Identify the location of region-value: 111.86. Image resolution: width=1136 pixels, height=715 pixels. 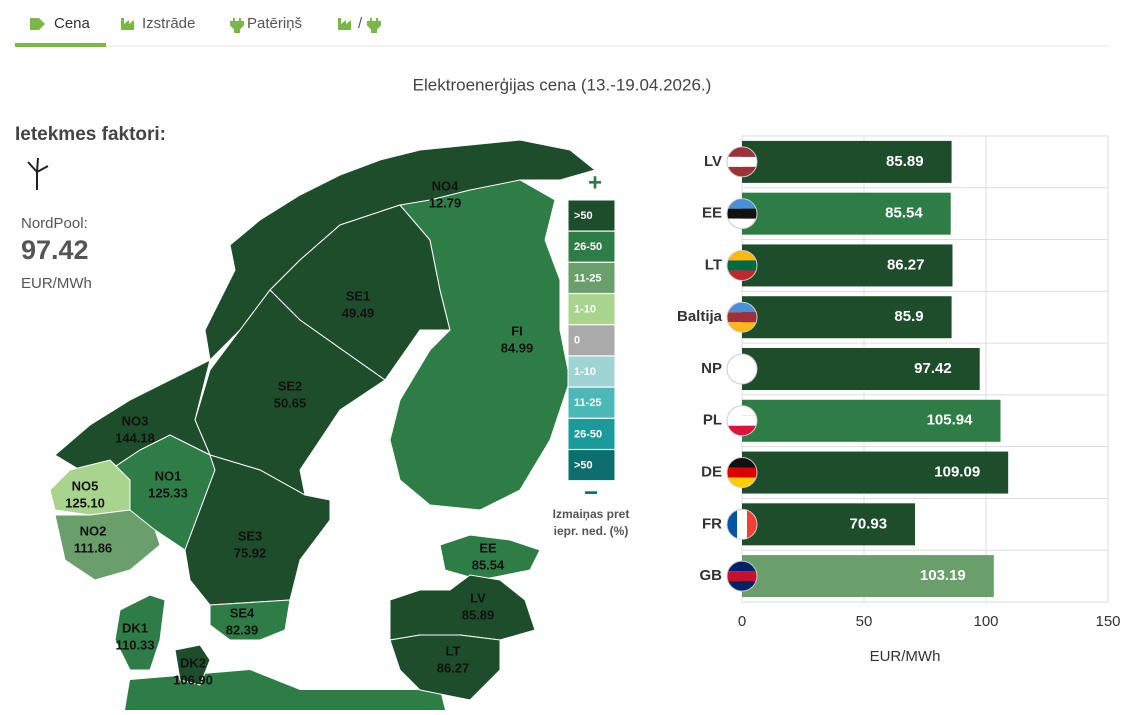
(93, 547).